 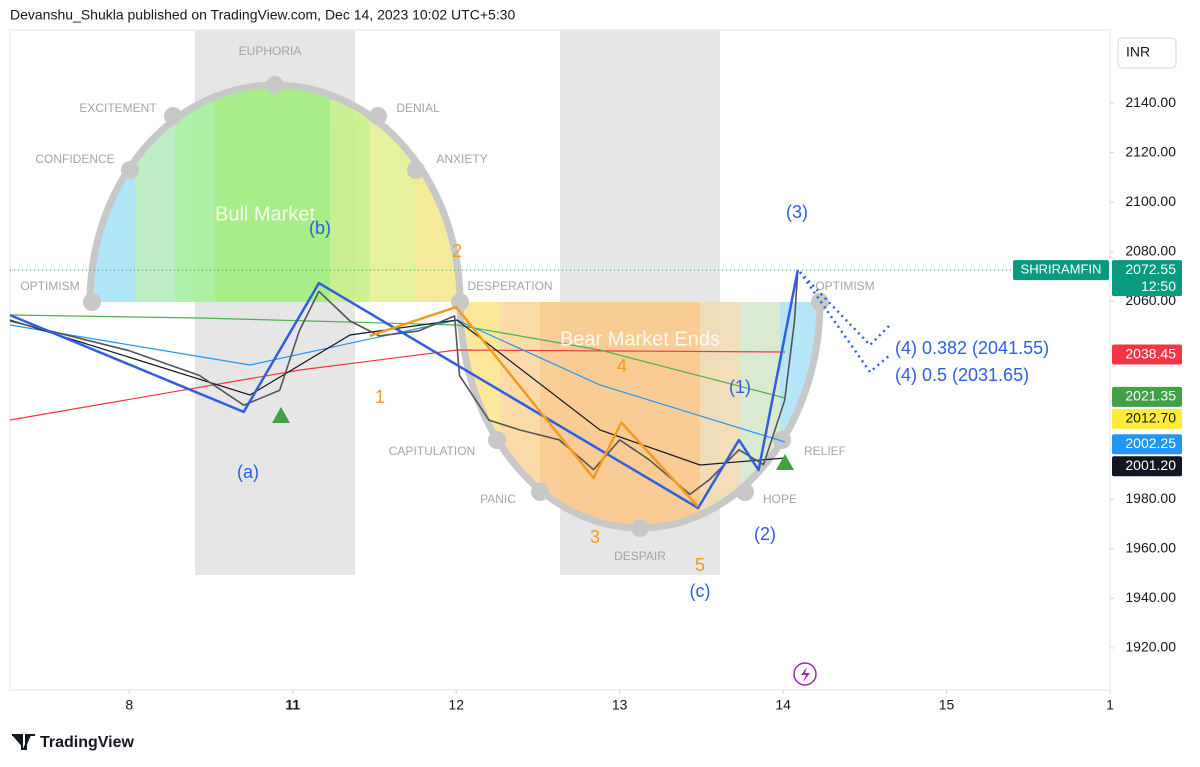 I want to click on wave-label: (b), so click(x=320, y=228).